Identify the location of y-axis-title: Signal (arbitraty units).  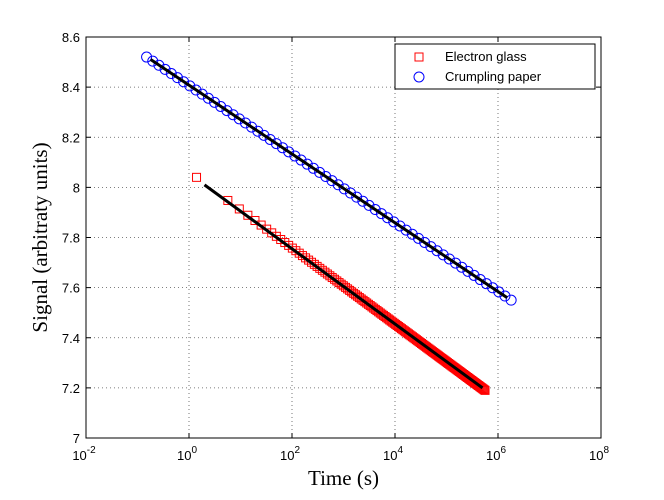
(40, 237).